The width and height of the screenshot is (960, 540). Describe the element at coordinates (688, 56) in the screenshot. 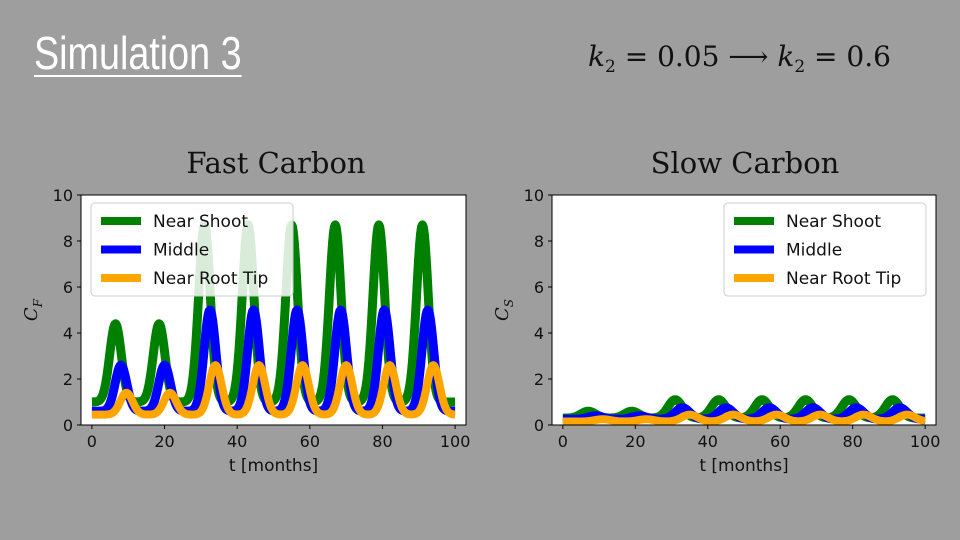

I see `equation-from-value: 0.05` at that location.